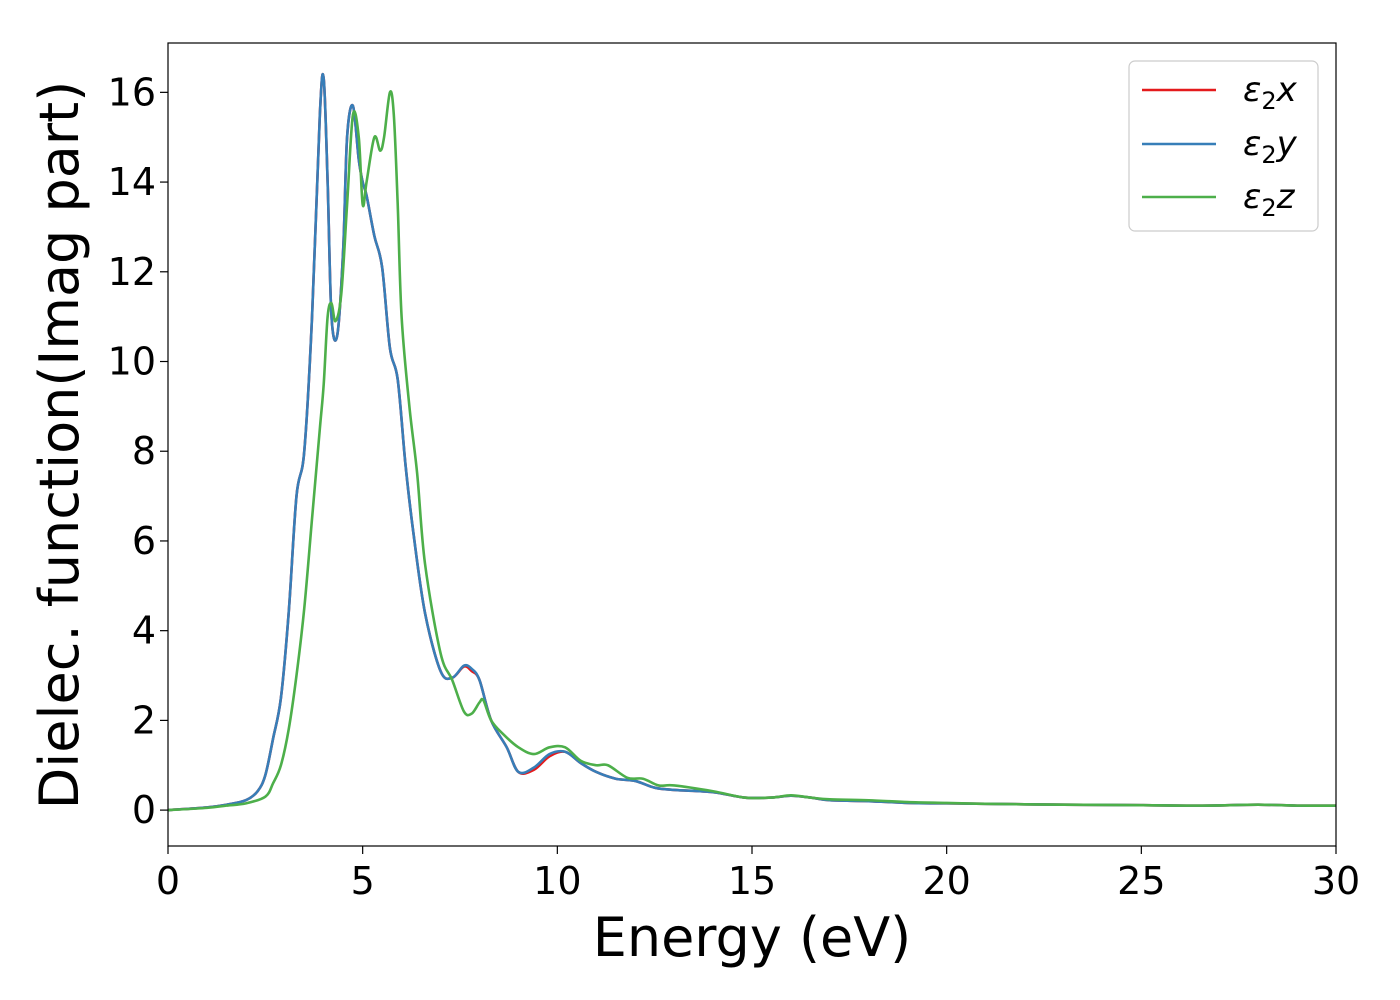  What do you see at coordinates (59, 445) in the screenshot?
I see `y-axis-title: Dielec. function(Imag part)` at bounding box center [59, 445].